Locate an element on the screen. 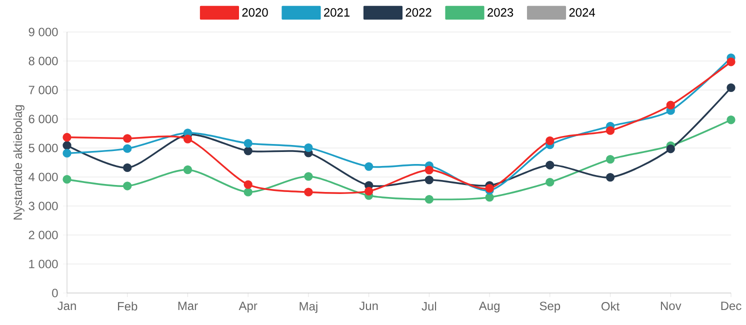 The image size is (746, 325). x-tick-label: Mar is located at coordinates (188, 306).